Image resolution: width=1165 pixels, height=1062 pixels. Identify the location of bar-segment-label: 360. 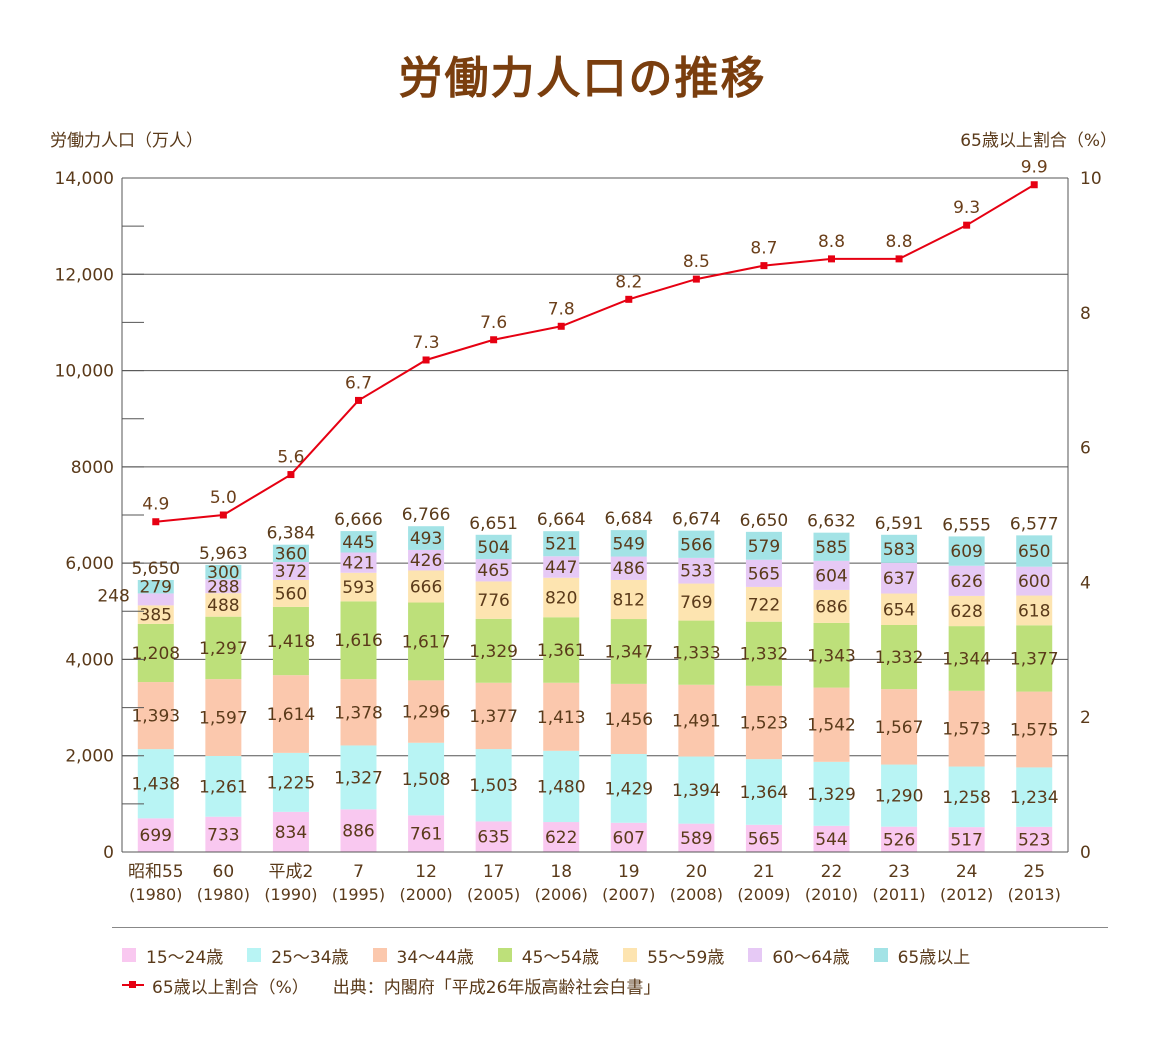
(291, 554).